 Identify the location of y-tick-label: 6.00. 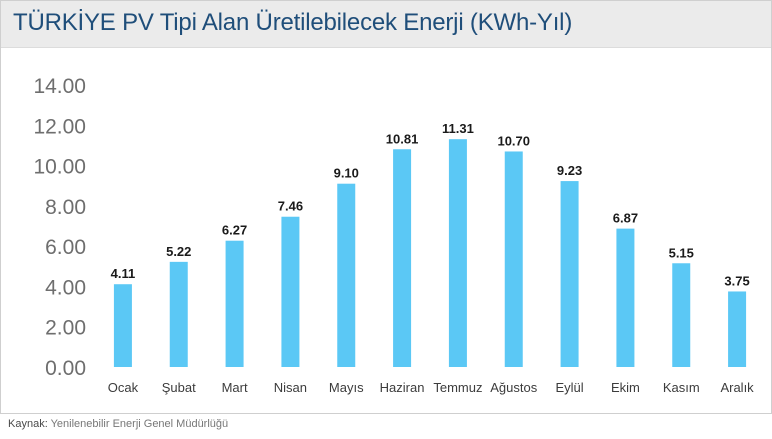
(65, 247).